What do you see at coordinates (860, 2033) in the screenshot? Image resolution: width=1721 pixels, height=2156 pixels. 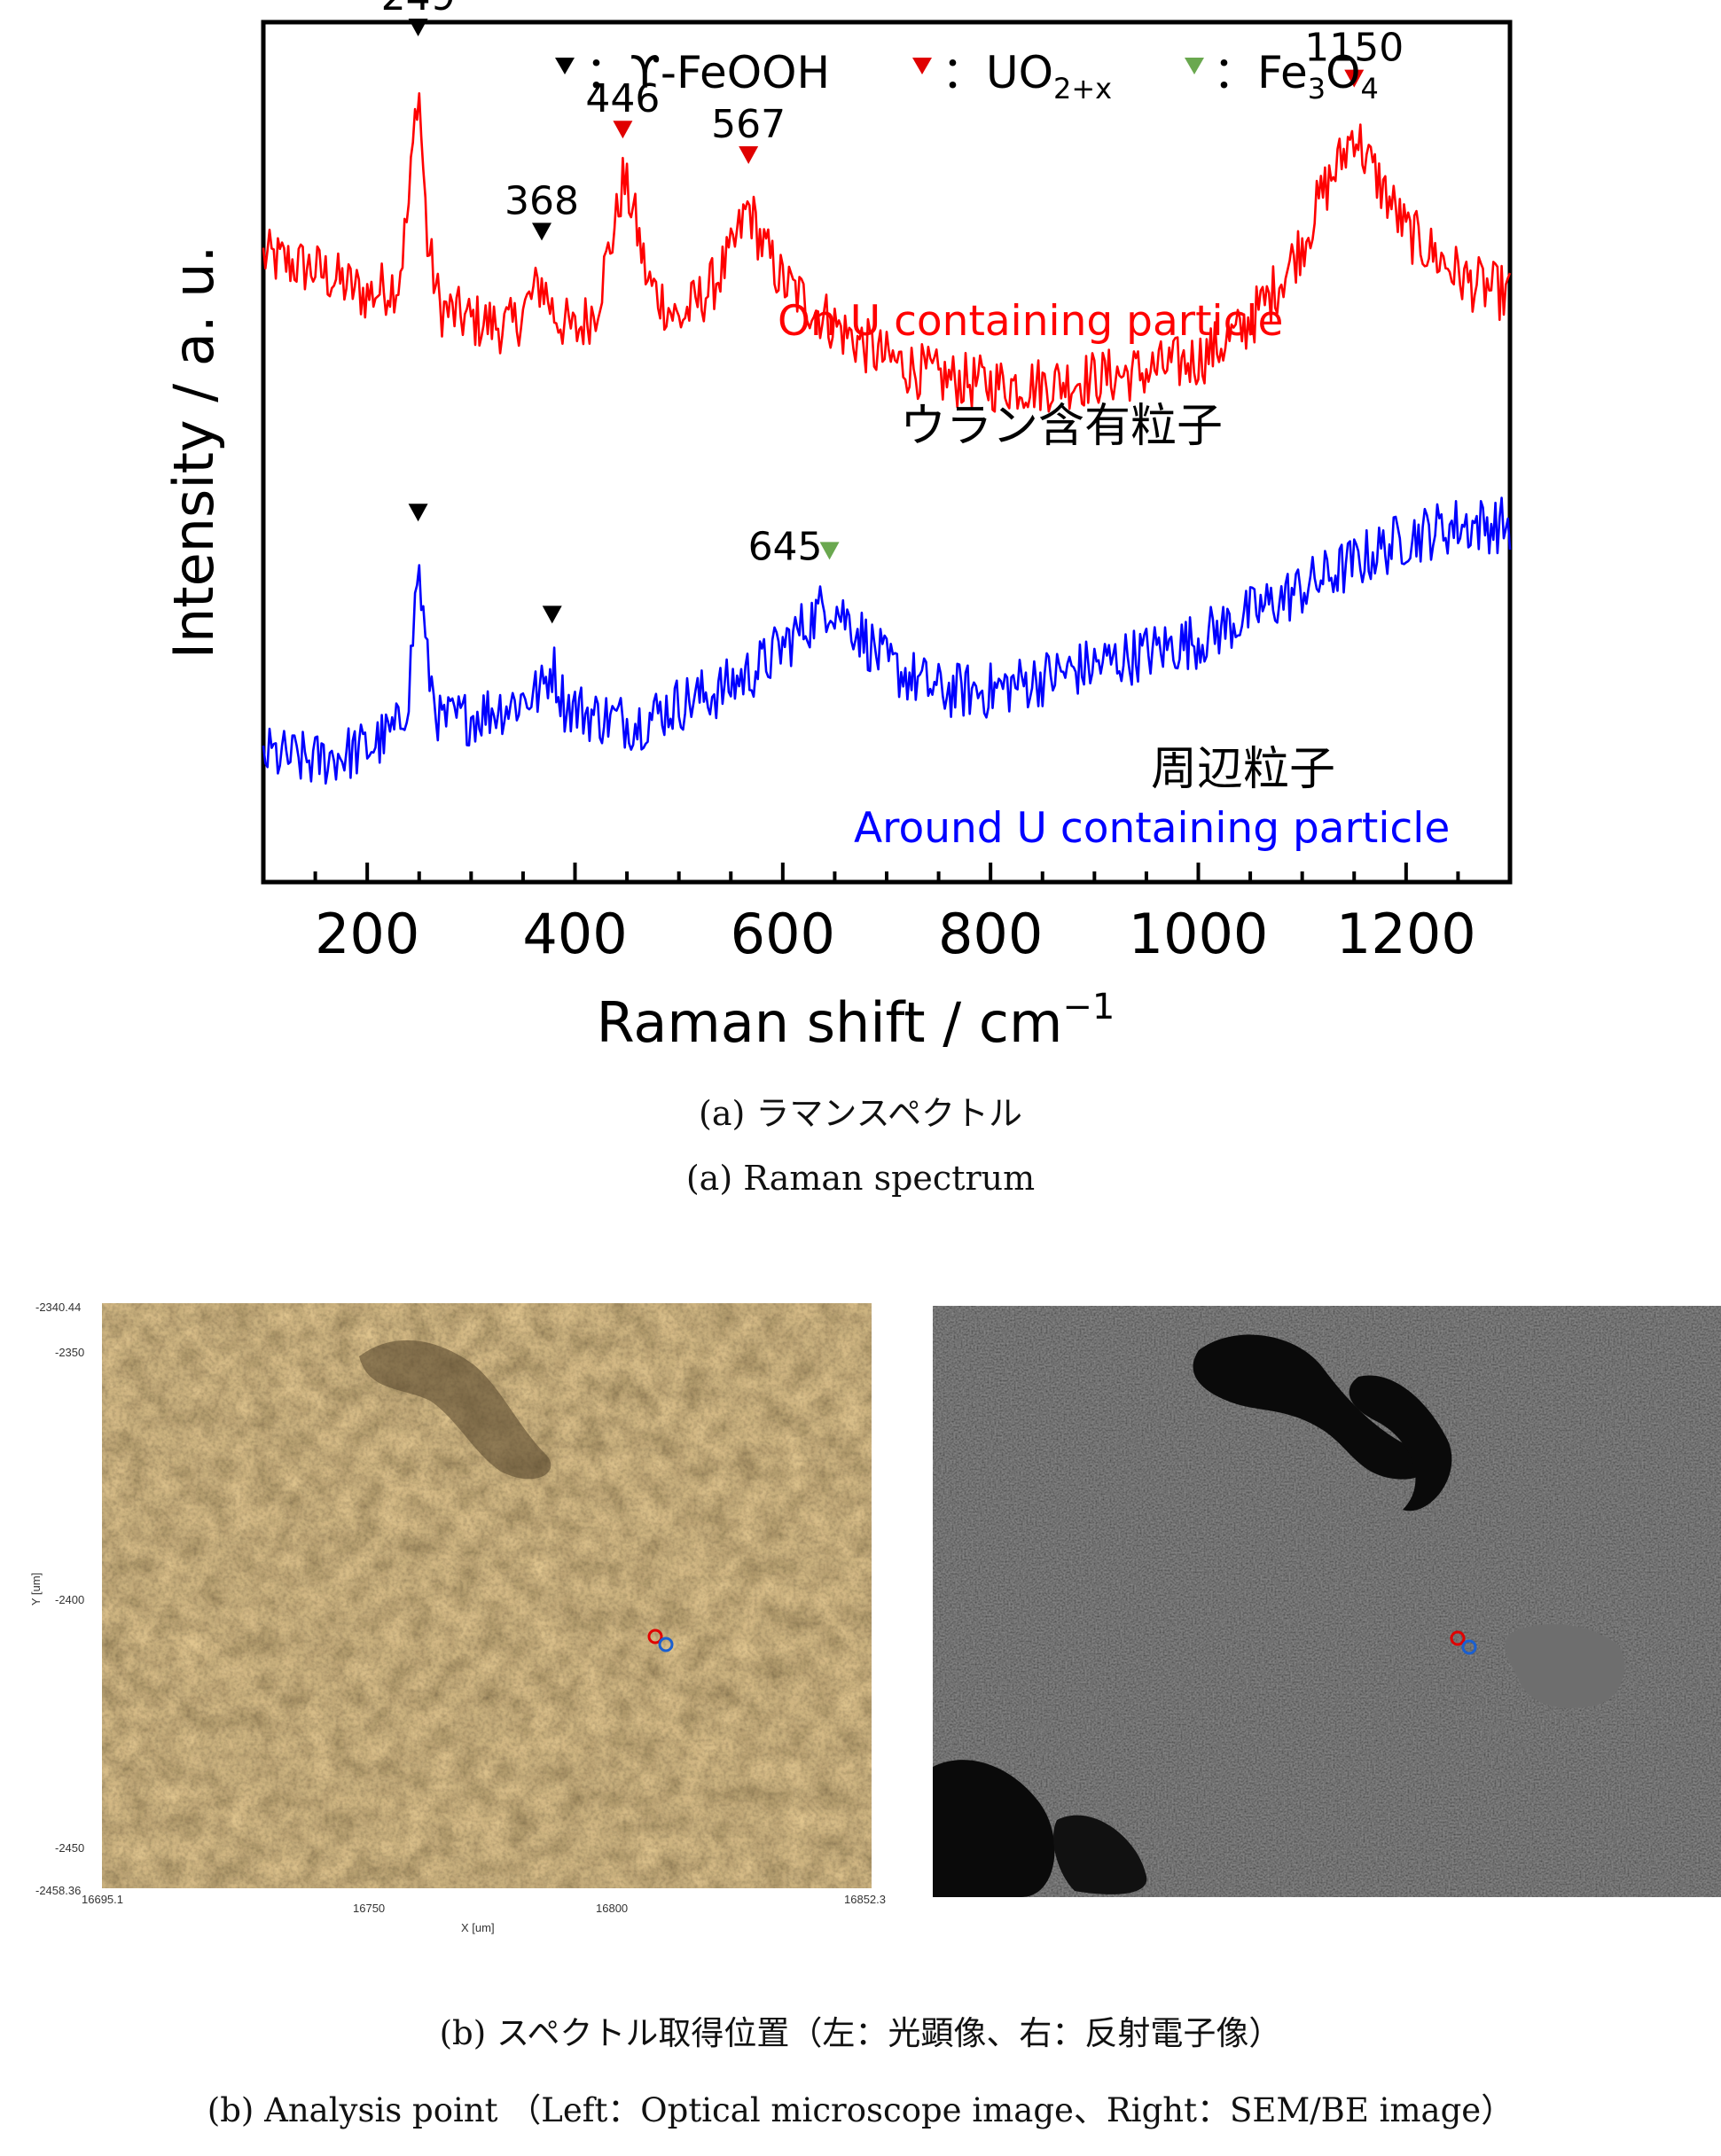 I see `caption-b-ja: (b) スペクトル取得位置（左：光顕像、右：反射電子像）` at bounding box center [860, 2033].